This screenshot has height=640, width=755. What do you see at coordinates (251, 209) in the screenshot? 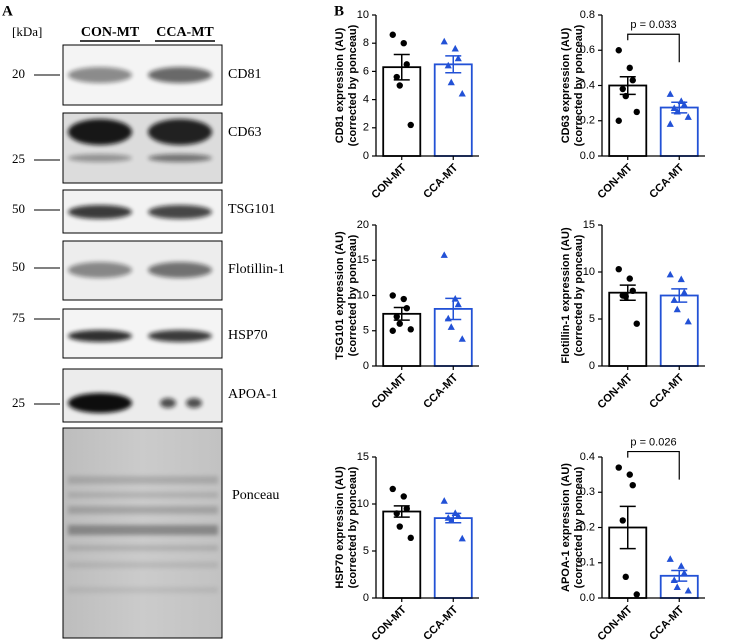
I see `protein-label: TSG101` at bounding box center [251, 209].